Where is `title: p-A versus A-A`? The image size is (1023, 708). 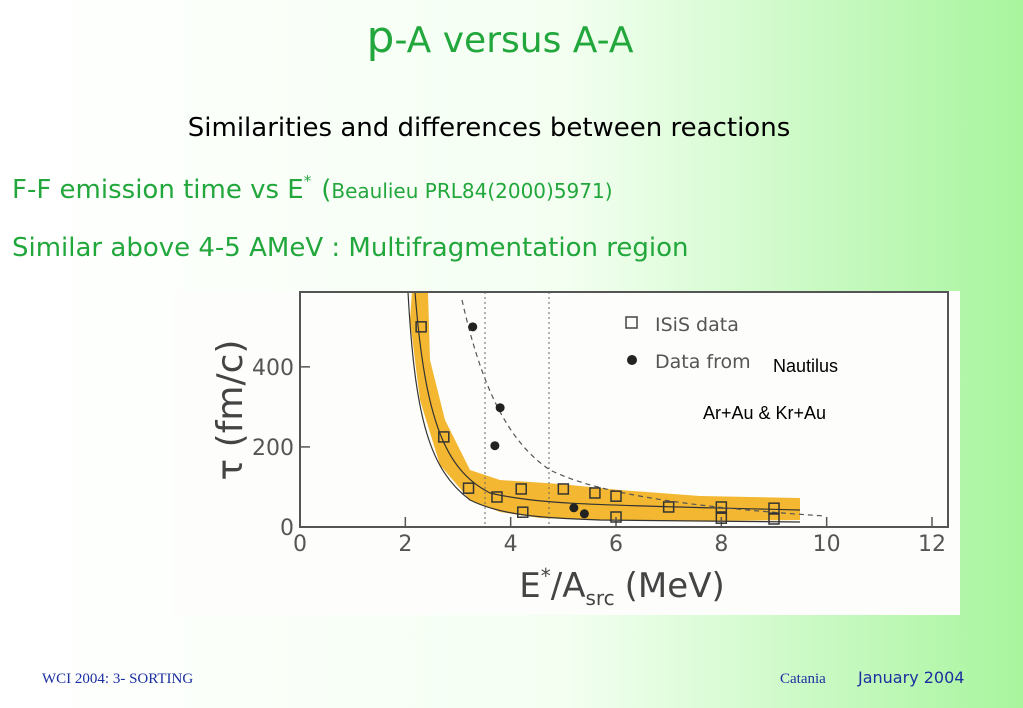 title: p-A versus A-A is located at coordinates (500, 37).